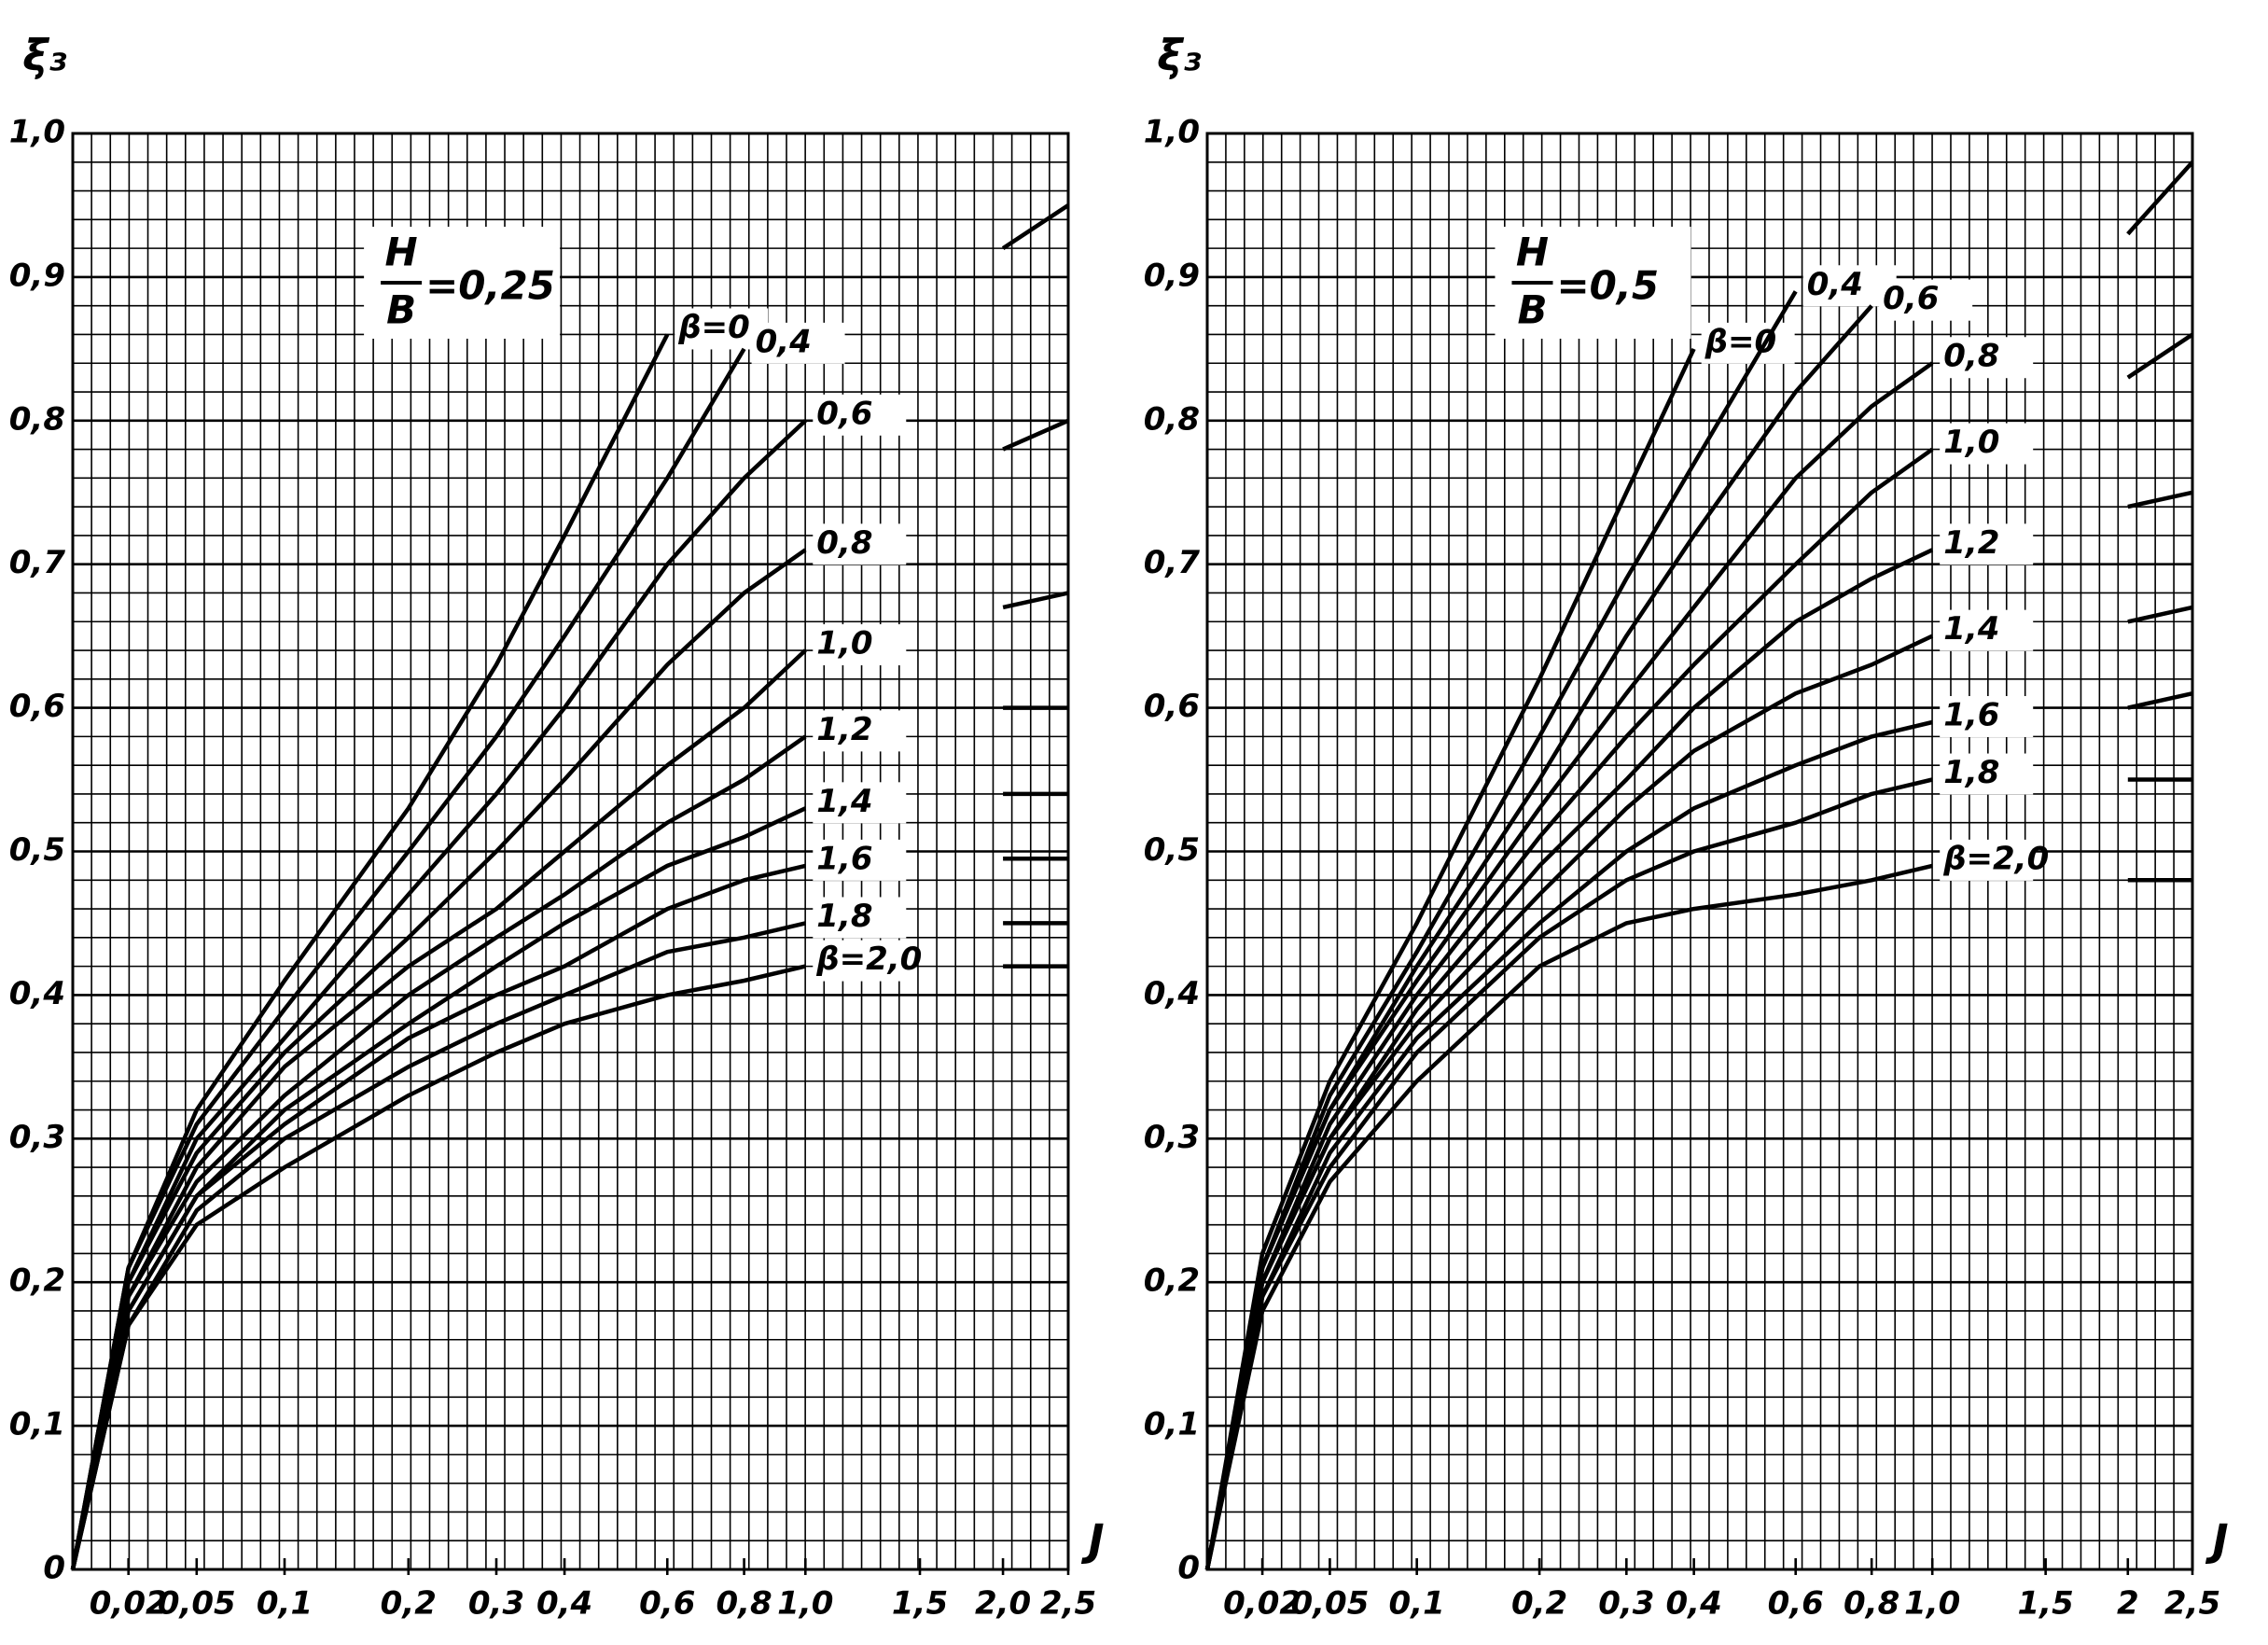  I want to click on x-tick-label: 2,0, so click(1003, 1604).